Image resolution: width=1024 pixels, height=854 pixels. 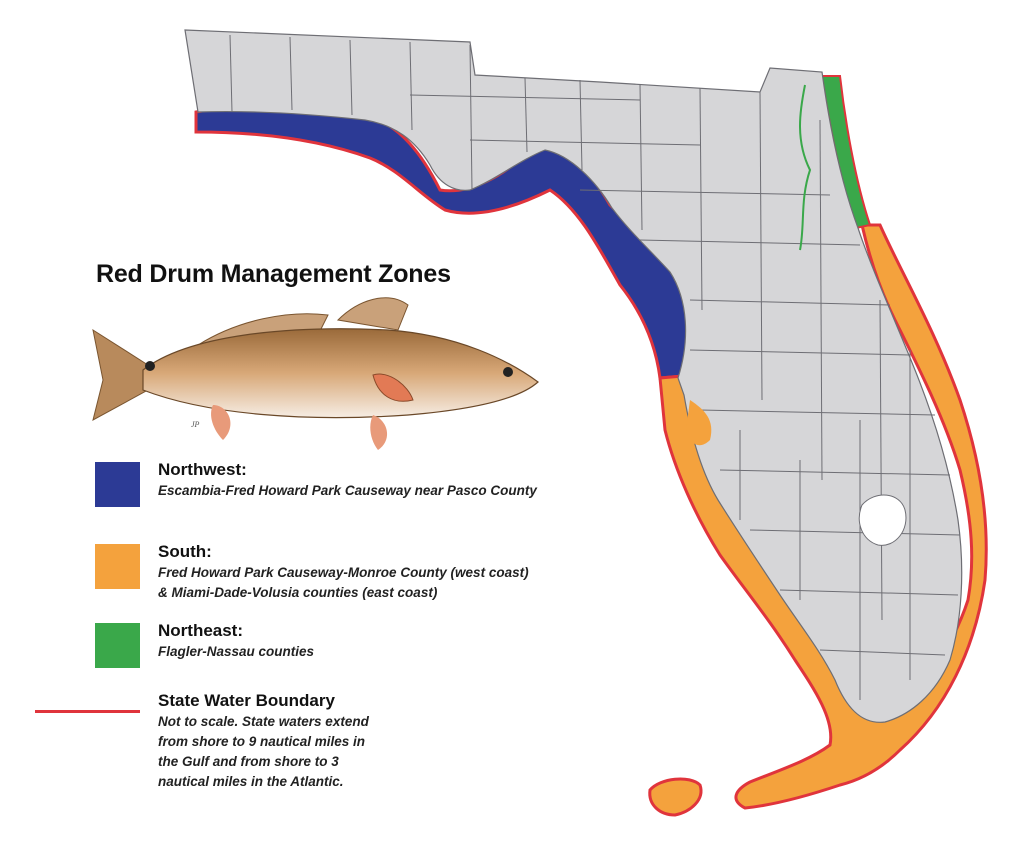 What do you see at coordinates (699, 423) in the screenshot?
I see `tampa-bay` at bounding box center [699, 423].